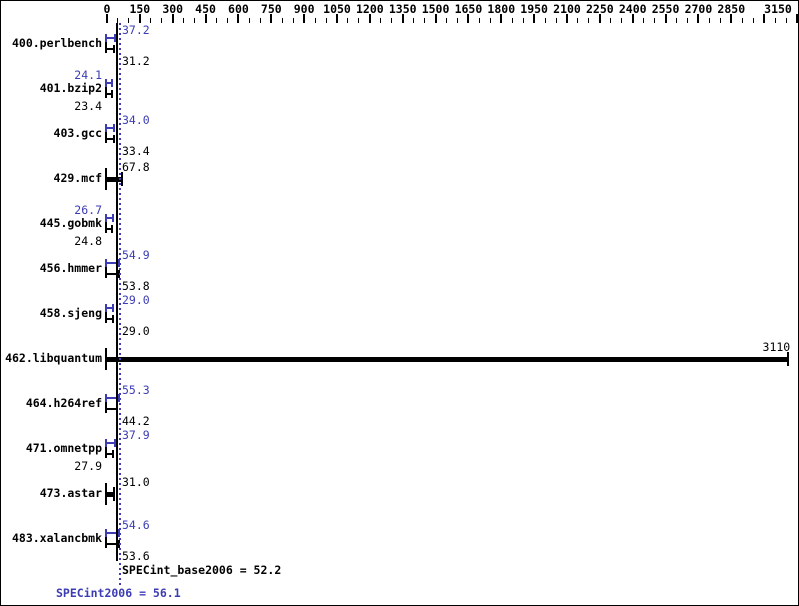 This screenshot has width=799, height=606. Describe the element at coordinates (136, 286) in the screenshot. I see `base-value-label: 53.8` at that location.